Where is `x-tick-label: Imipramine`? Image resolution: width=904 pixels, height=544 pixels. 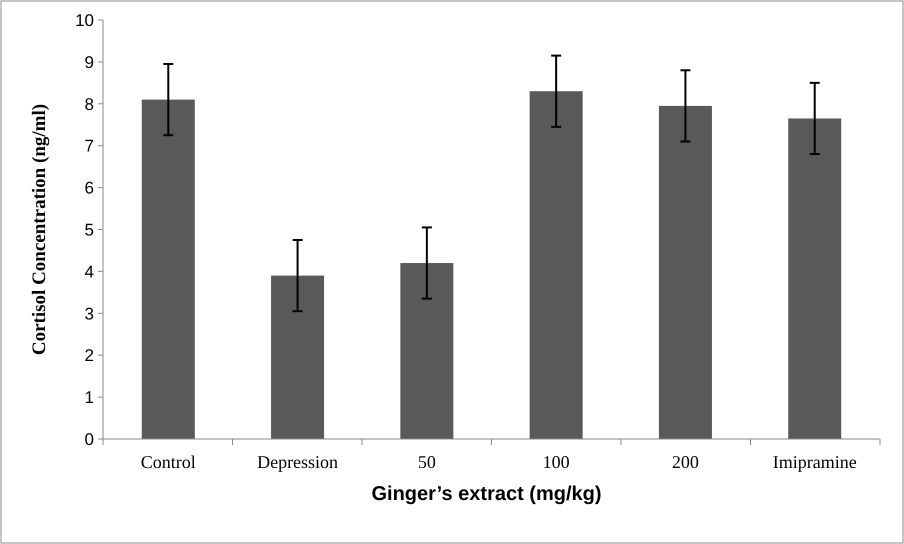 x-tick-label: Imipramine is located at coordinates (814, 462).